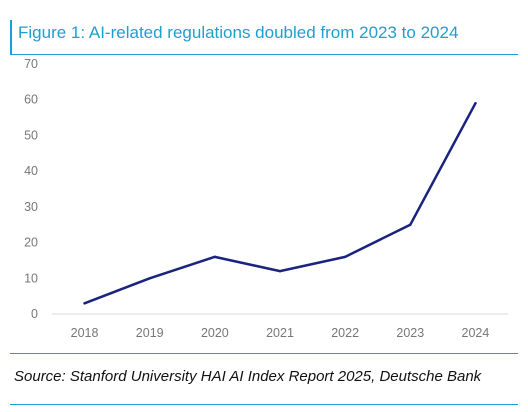 The width and height of the screenshot is (528, 412). I want to click on x-tick-label: 2021, so click(280, 333).